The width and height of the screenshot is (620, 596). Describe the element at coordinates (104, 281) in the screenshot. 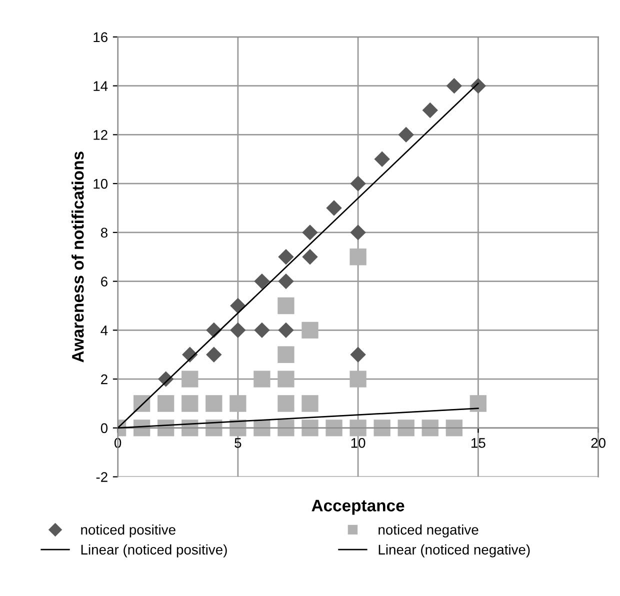

I see `y-tick-label: 6` at that location.